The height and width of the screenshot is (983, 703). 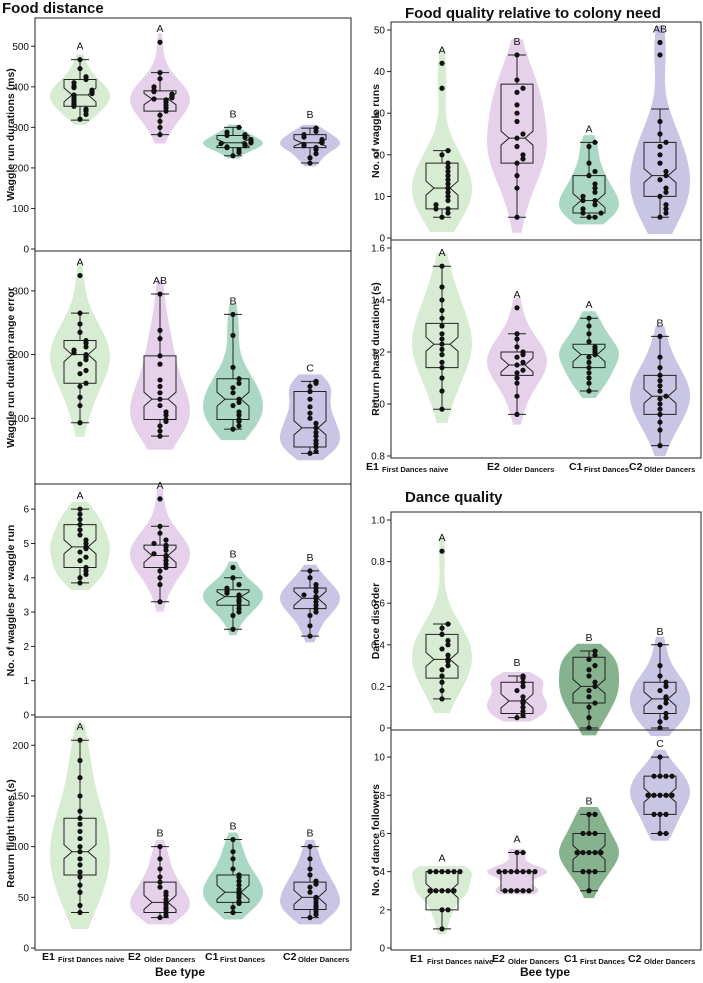 What do you see at coordinates (441, 50) in the screenshot?
I see `significance-letter: A` at bounding box center [441, 50].